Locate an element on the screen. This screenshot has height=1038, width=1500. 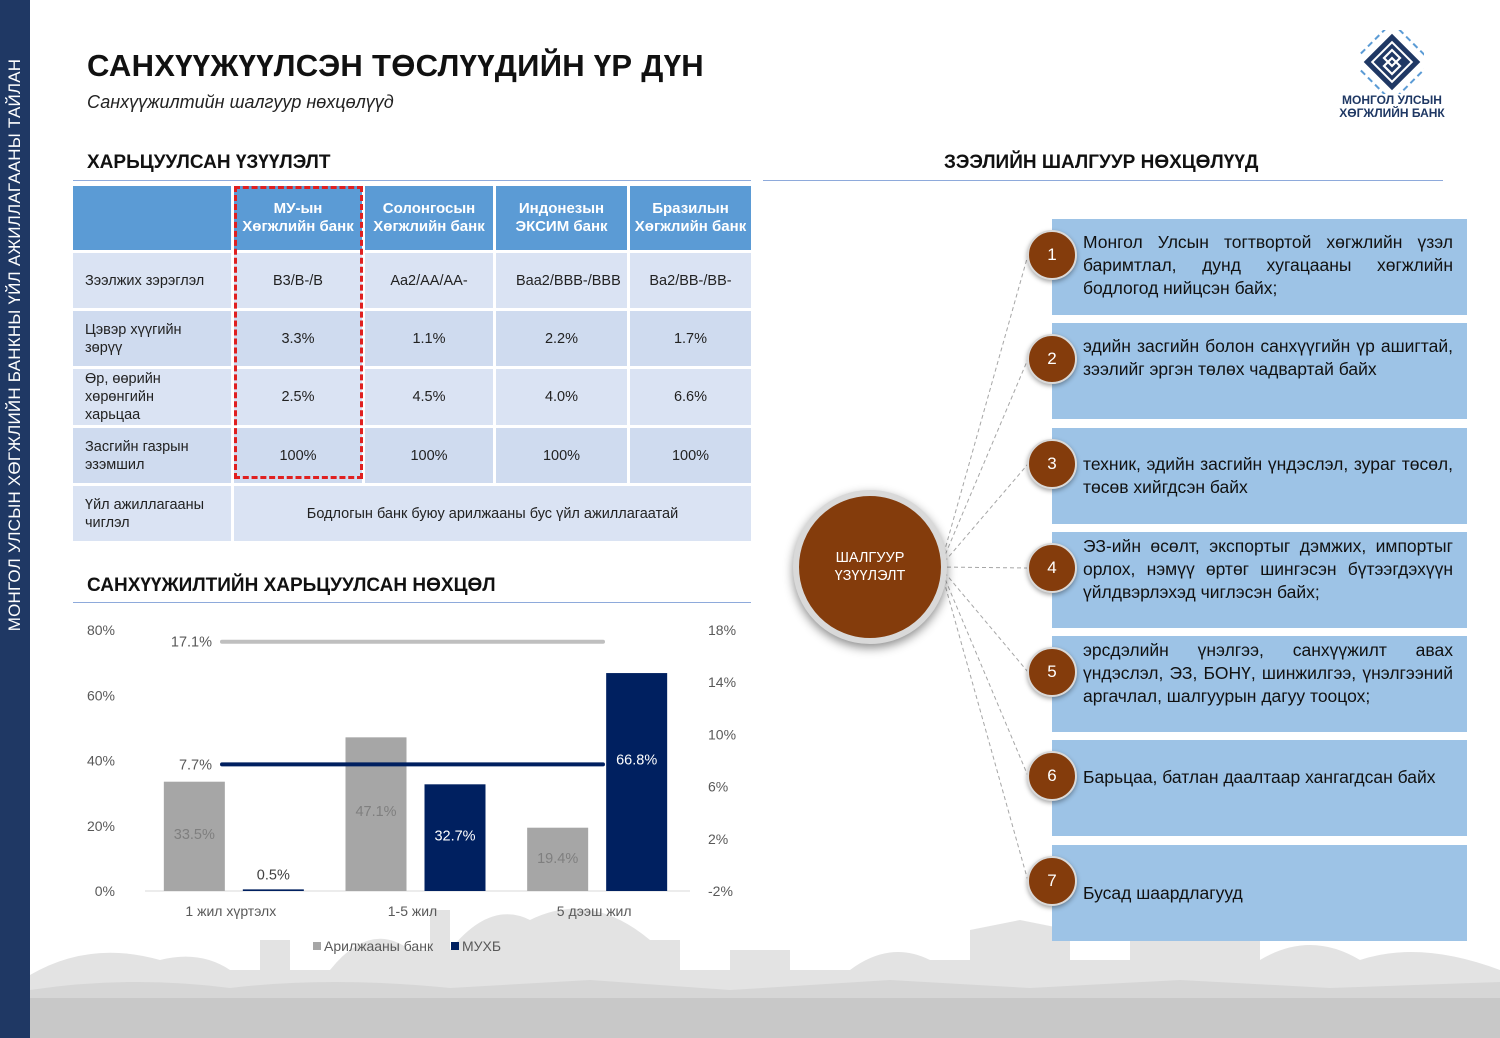
criteria-number-badge: 1 is located at coordinates (1052, 255).